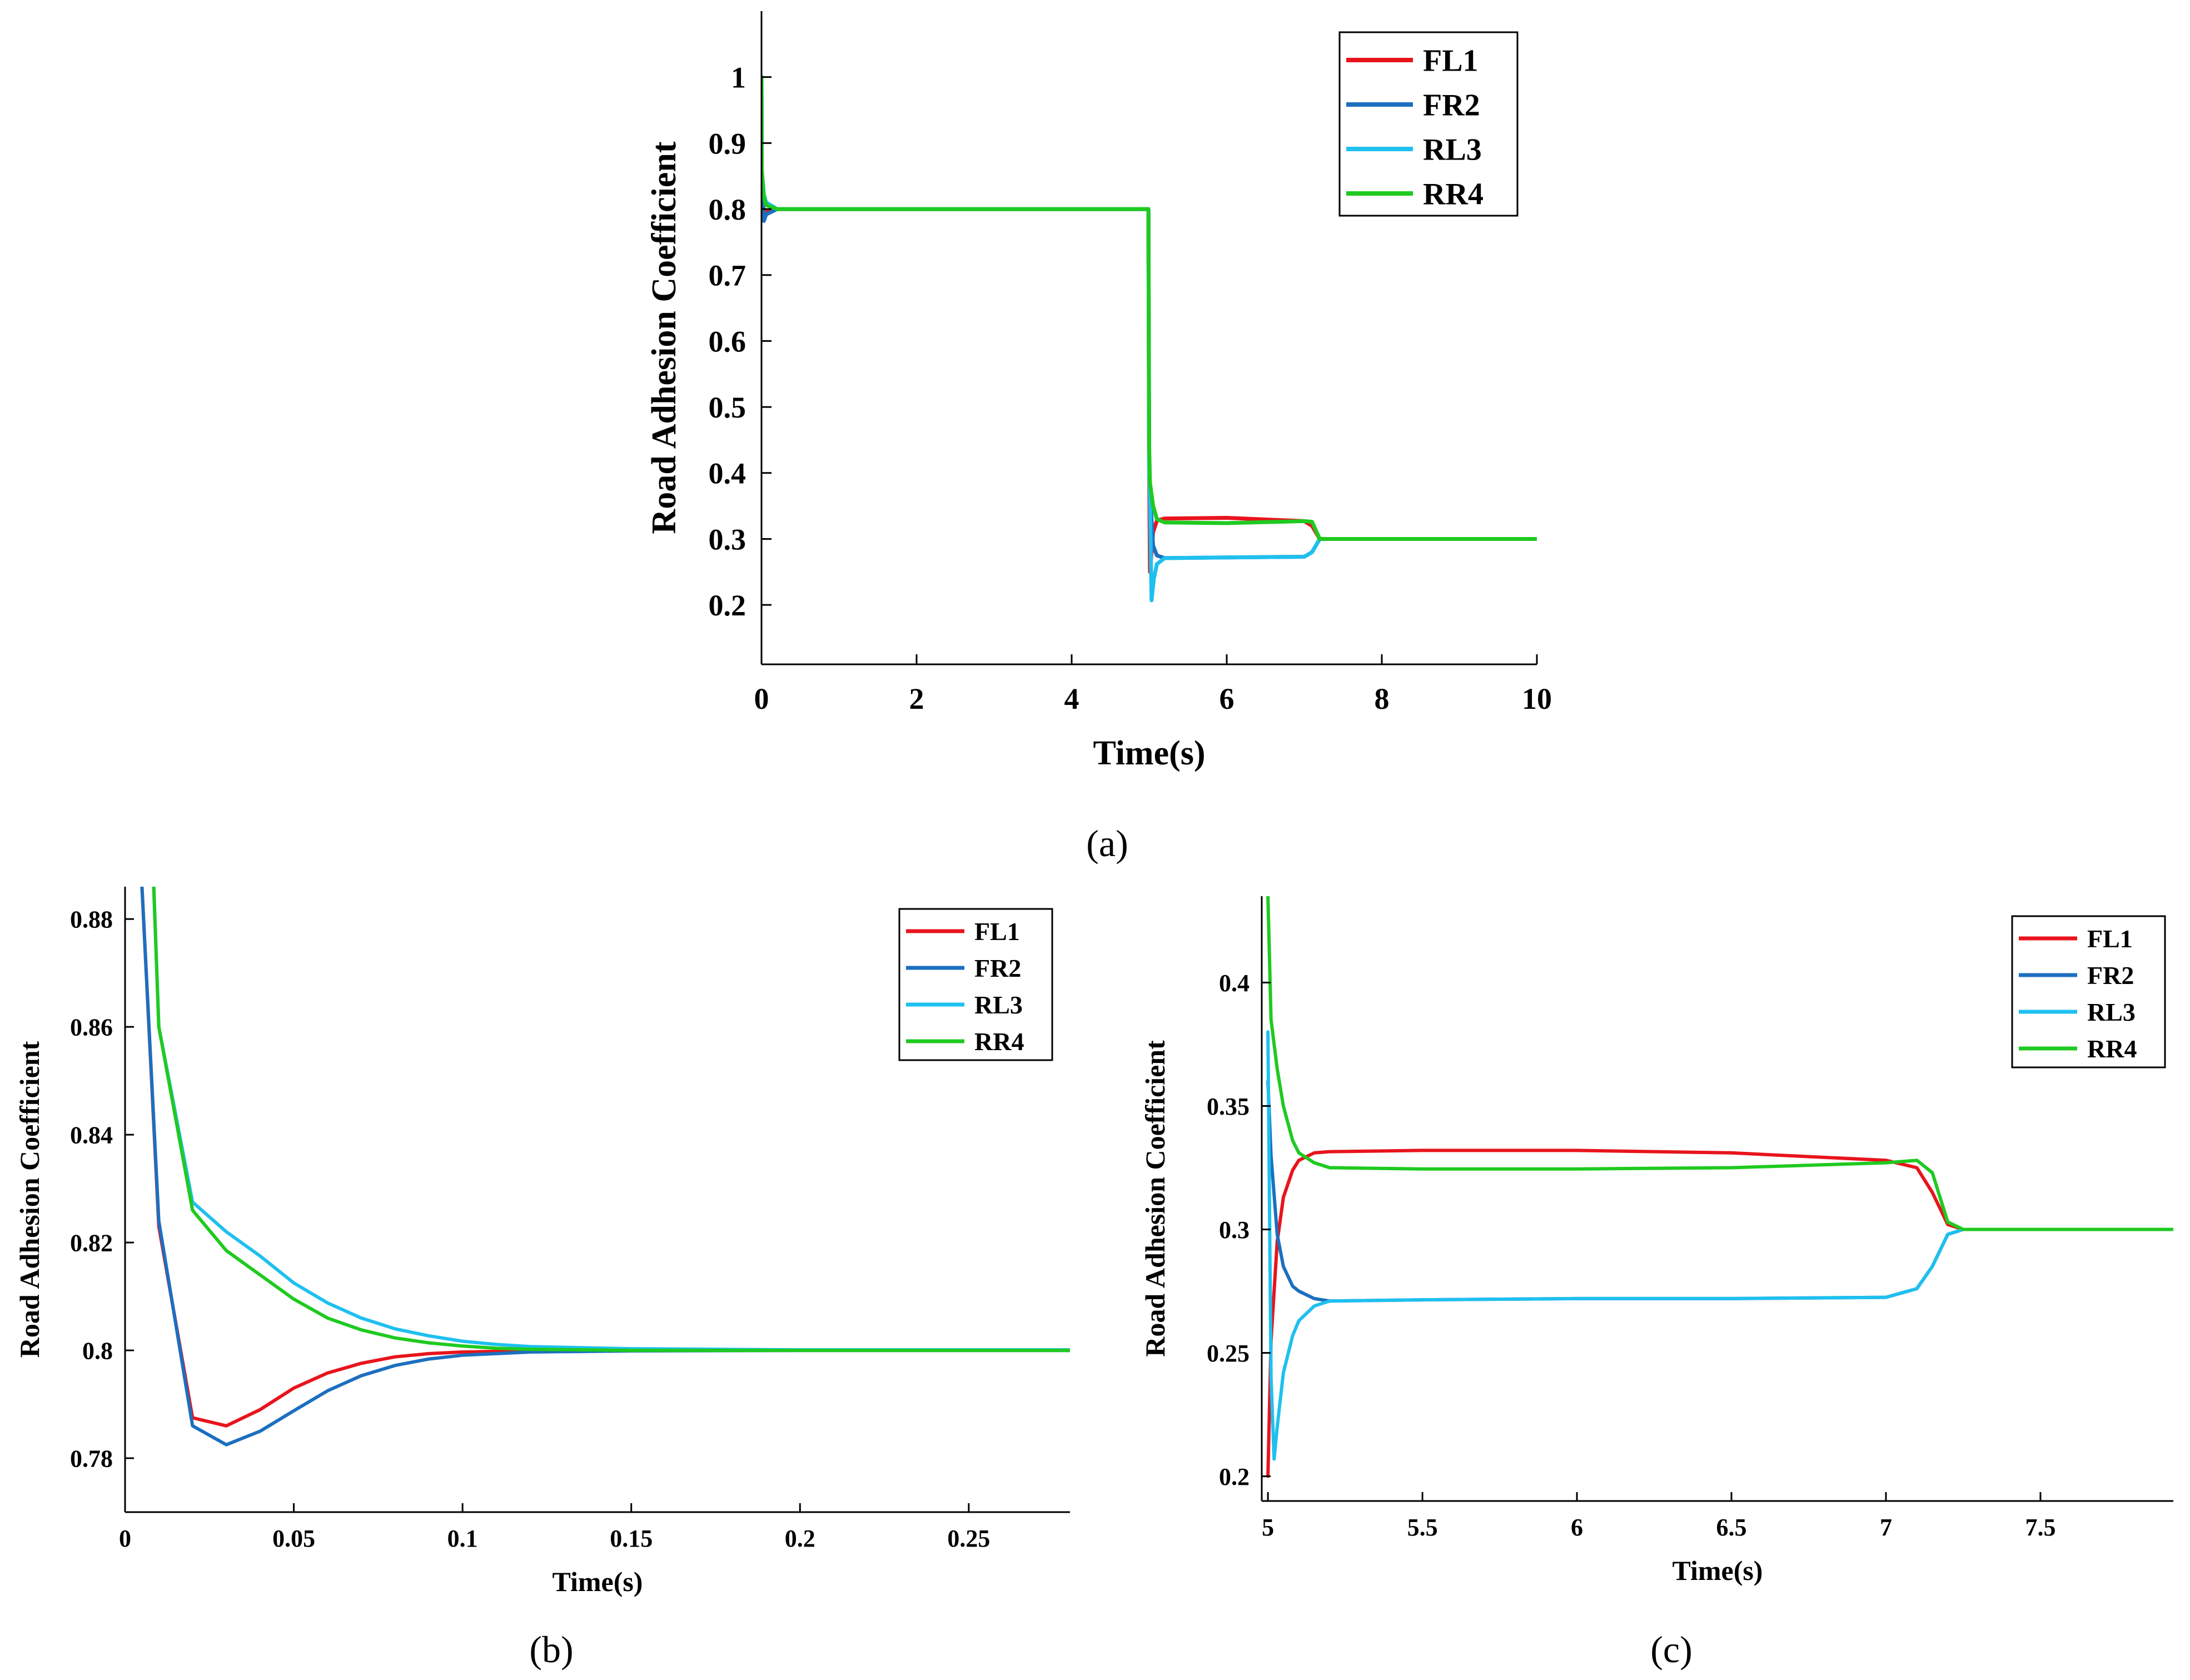 Image resolution: width=2190 pixels, height=1680 pixels. Describe the element at coordinates (1071, 698) in the screenshot. I see `x-tick-label-a: 4` at that location.